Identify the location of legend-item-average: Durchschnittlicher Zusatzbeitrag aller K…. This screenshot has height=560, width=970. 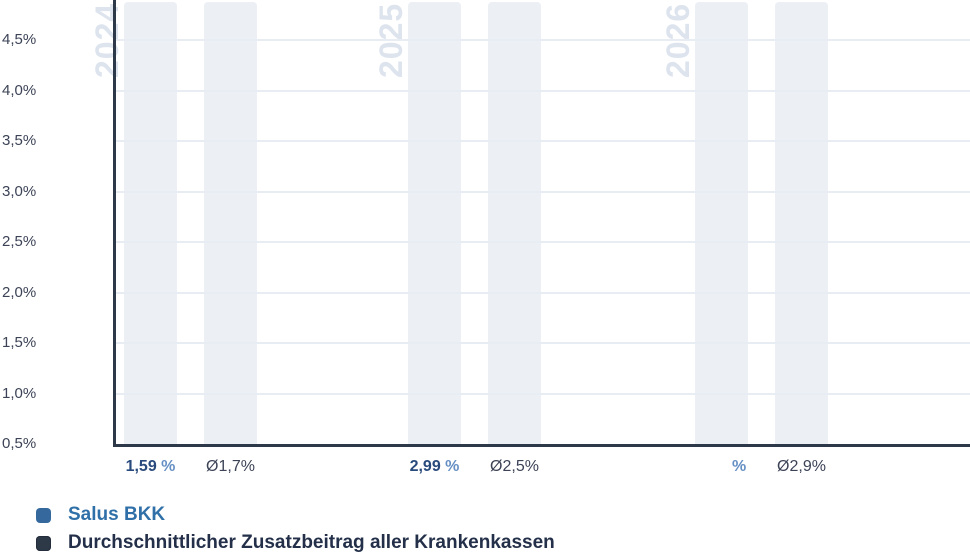
(295, 543).